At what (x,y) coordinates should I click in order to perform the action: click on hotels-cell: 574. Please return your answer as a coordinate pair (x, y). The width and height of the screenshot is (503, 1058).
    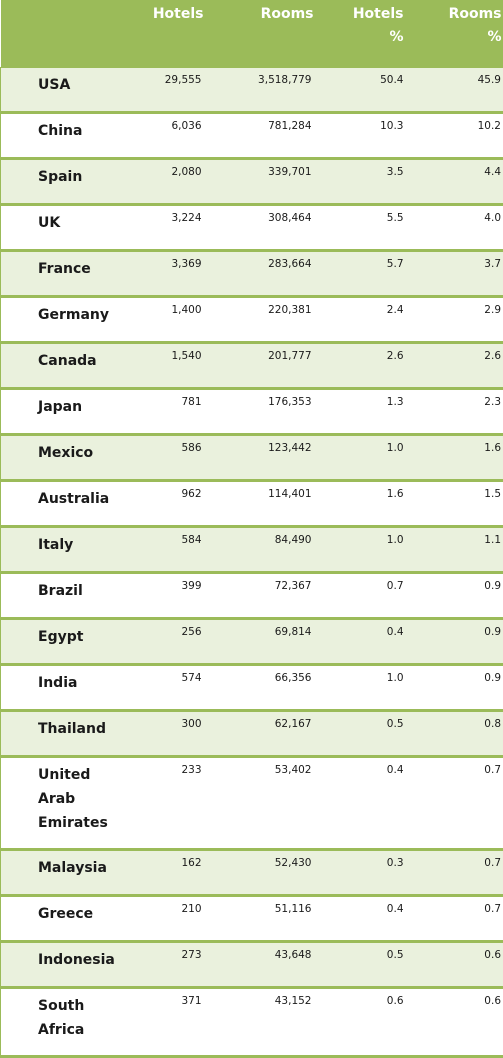
    Looking at the image, I should click on (158, 688).